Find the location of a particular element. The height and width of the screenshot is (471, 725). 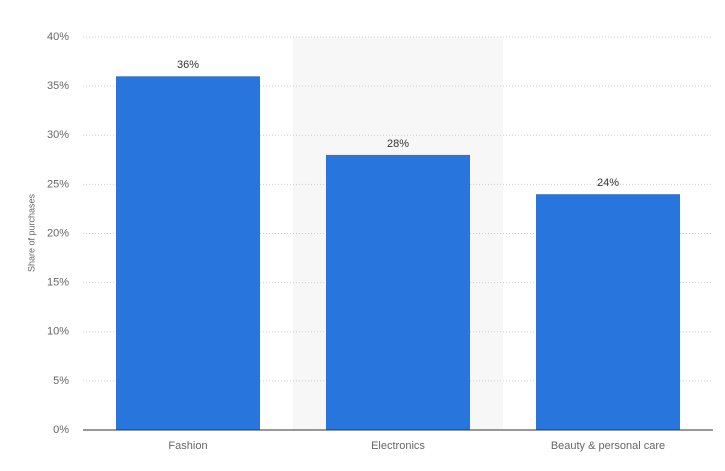

value-label: 36% is located at coordinates (188, 65).